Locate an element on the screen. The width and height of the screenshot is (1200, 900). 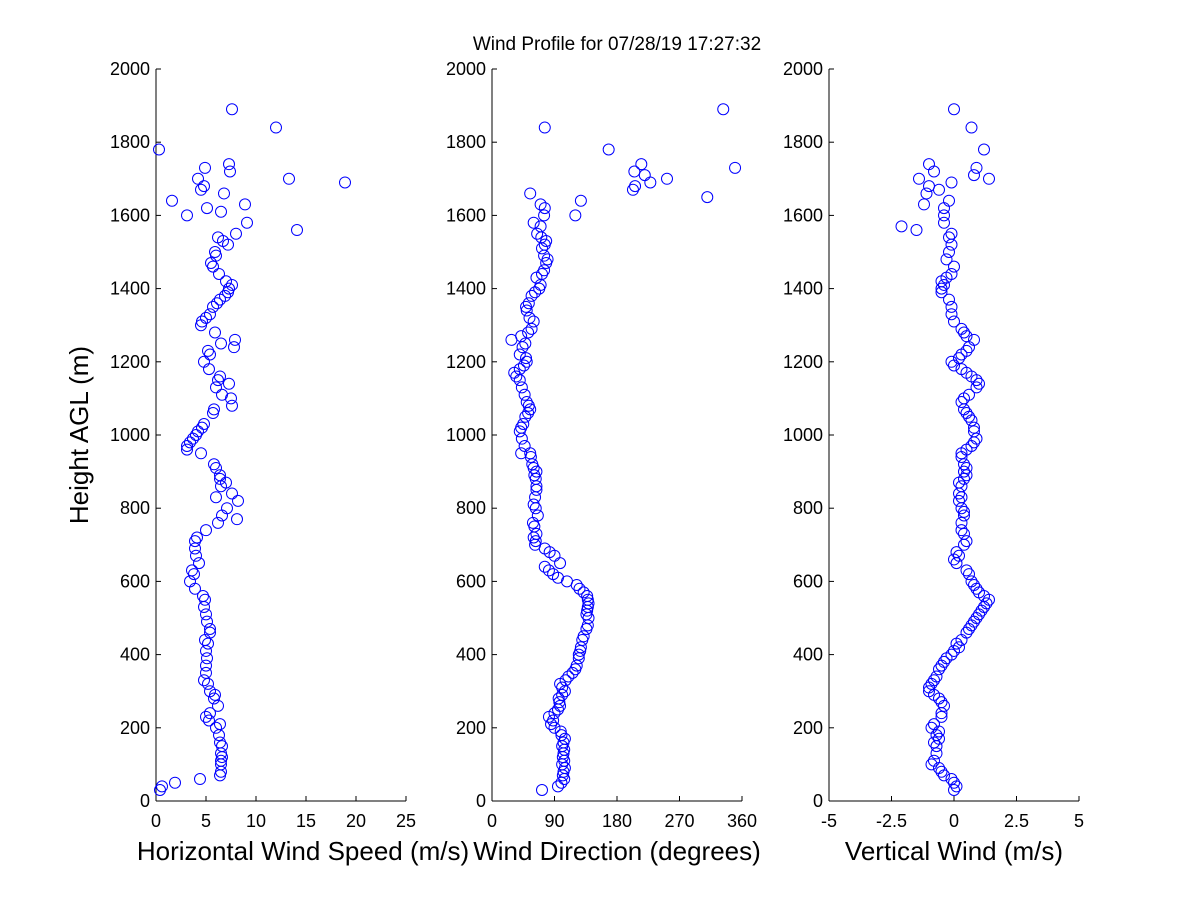
x-tick-label: 2.5 is located at coordinates (1016, 821).